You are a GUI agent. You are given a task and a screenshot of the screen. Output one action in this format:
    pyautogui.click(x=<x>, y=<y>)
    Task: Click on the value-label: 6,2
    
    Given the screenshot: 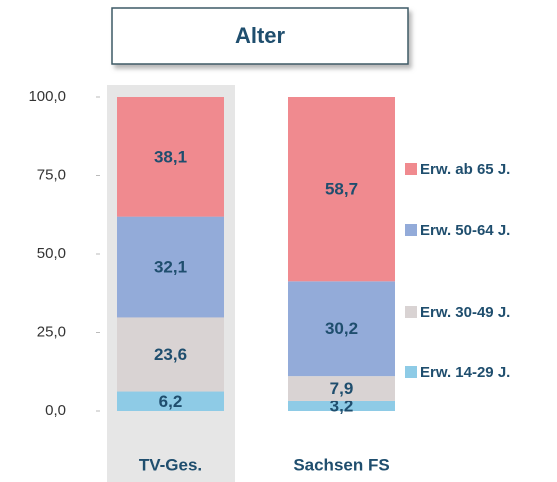 What is the action you would take?
    pyautogui.click(x=171, y=401)
    